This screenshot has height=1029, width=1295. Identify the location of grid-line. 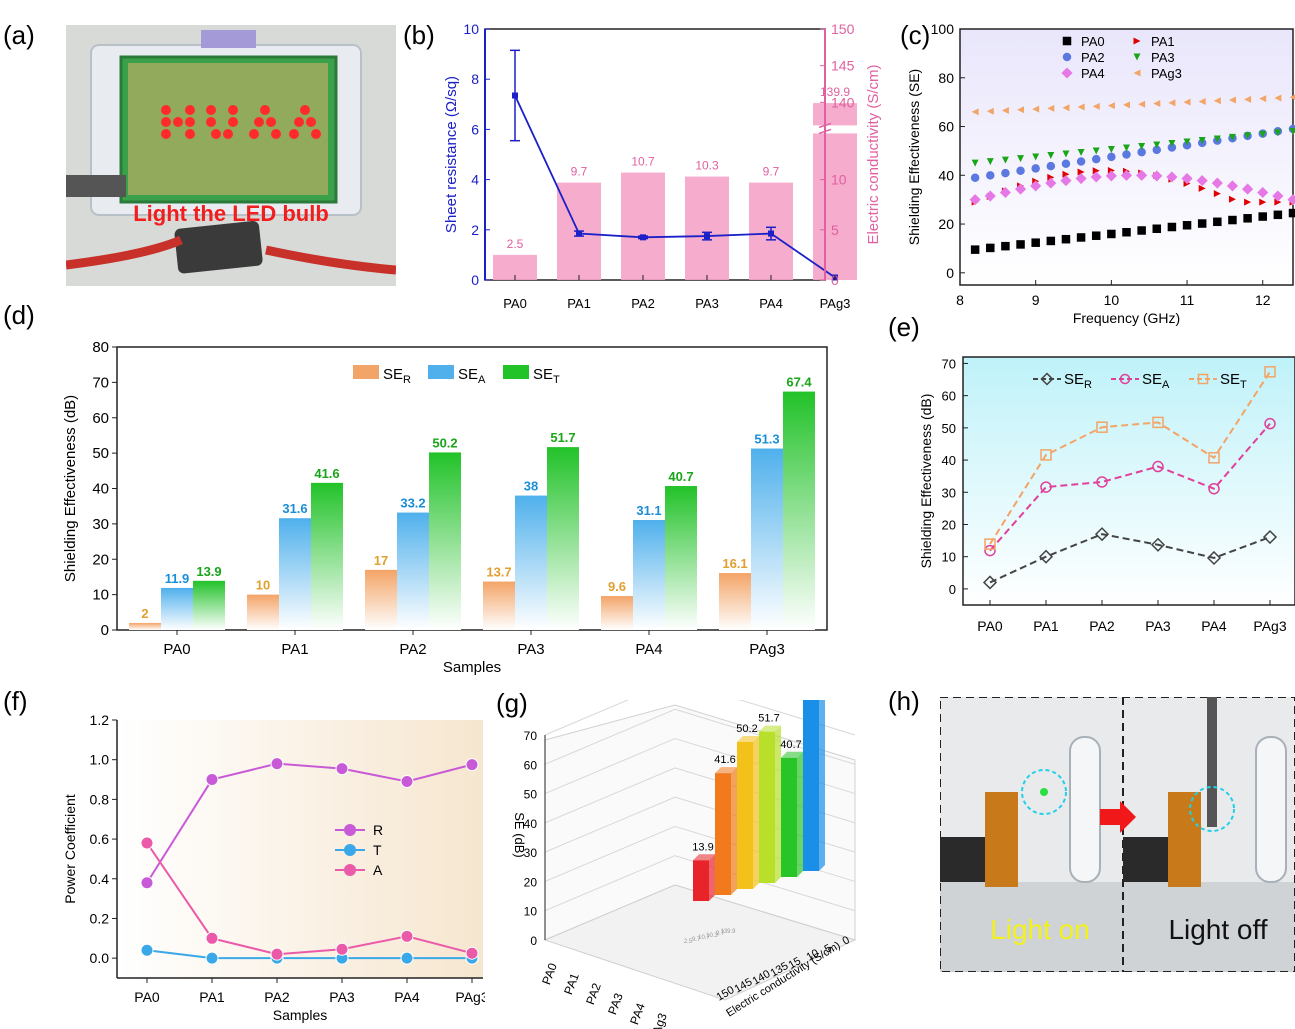
(610, 736).